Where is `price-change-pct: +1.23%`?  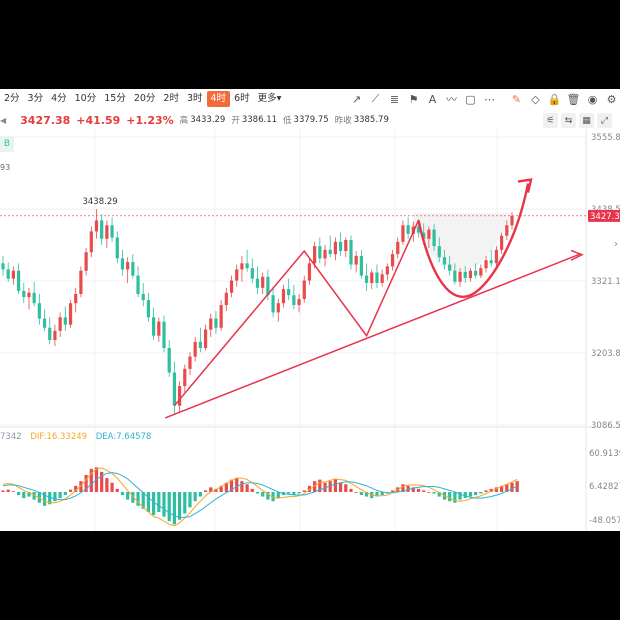 price-change-pct: +1.23% is located at coordinates (150, 120).